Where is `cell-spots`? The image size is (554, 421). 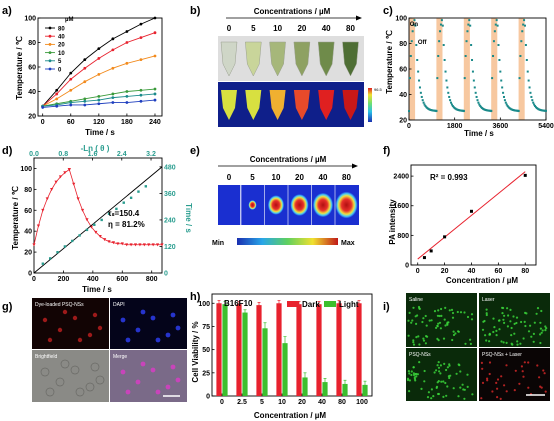
cell-spots is located at coordinates (110, 353).